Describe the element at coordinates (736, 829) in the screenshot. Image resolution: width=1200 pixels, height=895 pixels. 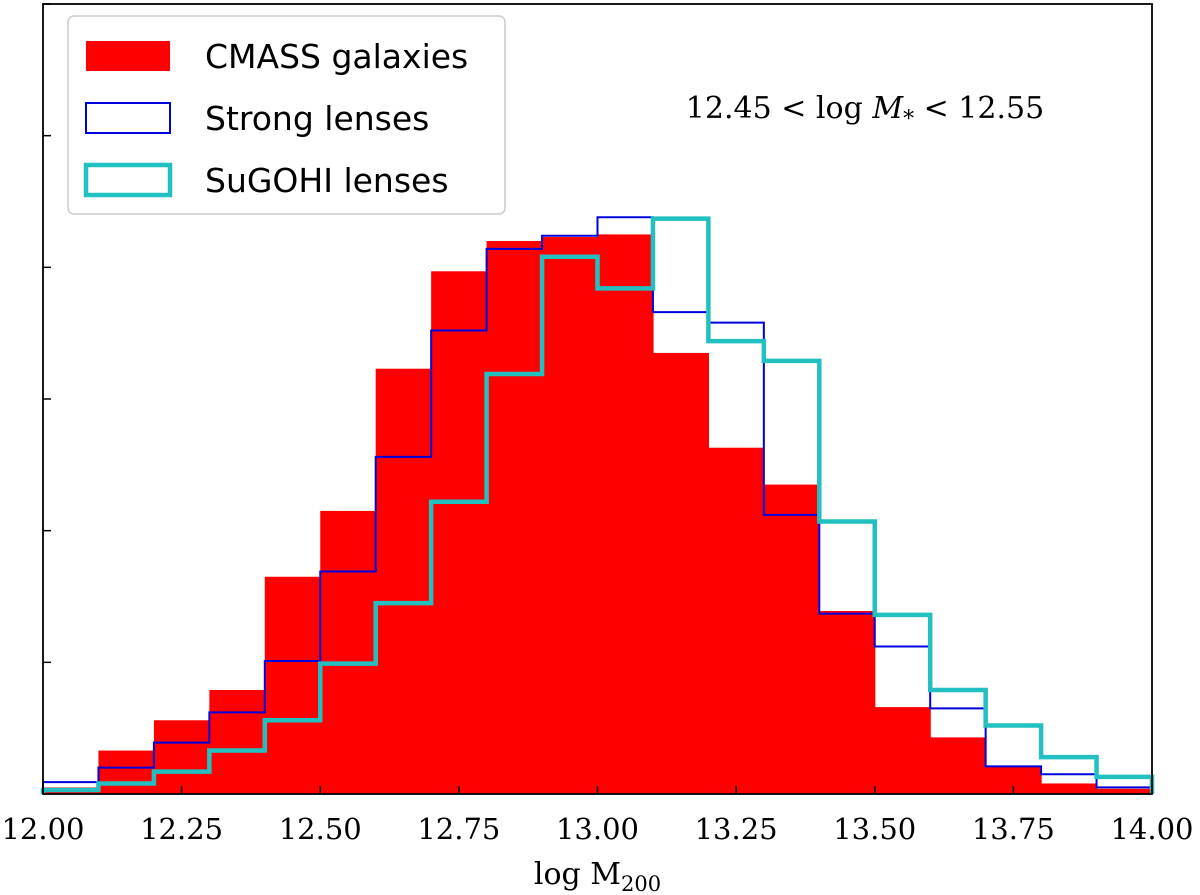
I see `x-tick-label: 13.25` at that location.